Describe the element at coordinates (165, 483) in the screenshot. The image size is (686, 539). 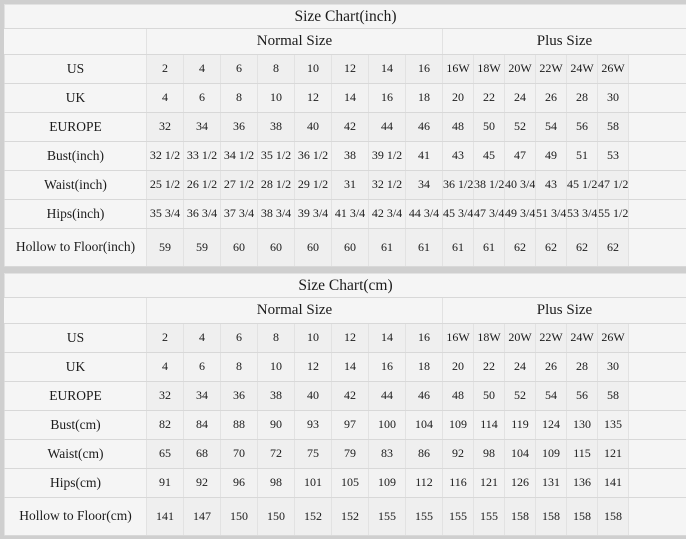
I see `cell: 91` at that location.